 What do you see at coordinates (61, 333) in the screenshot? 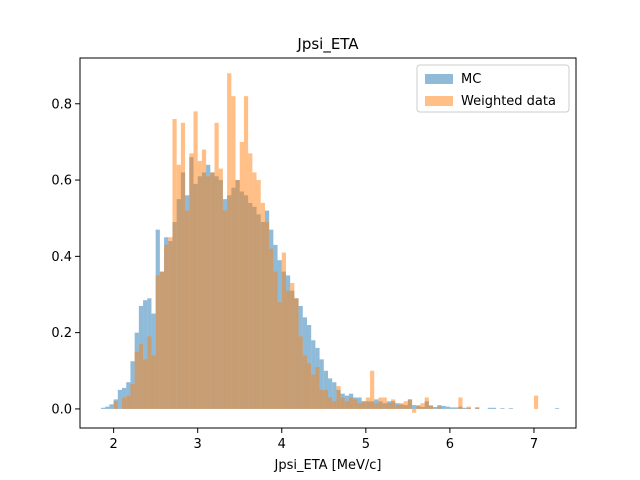
I see `y-tick-label: 0.2` at bounding box center [61, 333].